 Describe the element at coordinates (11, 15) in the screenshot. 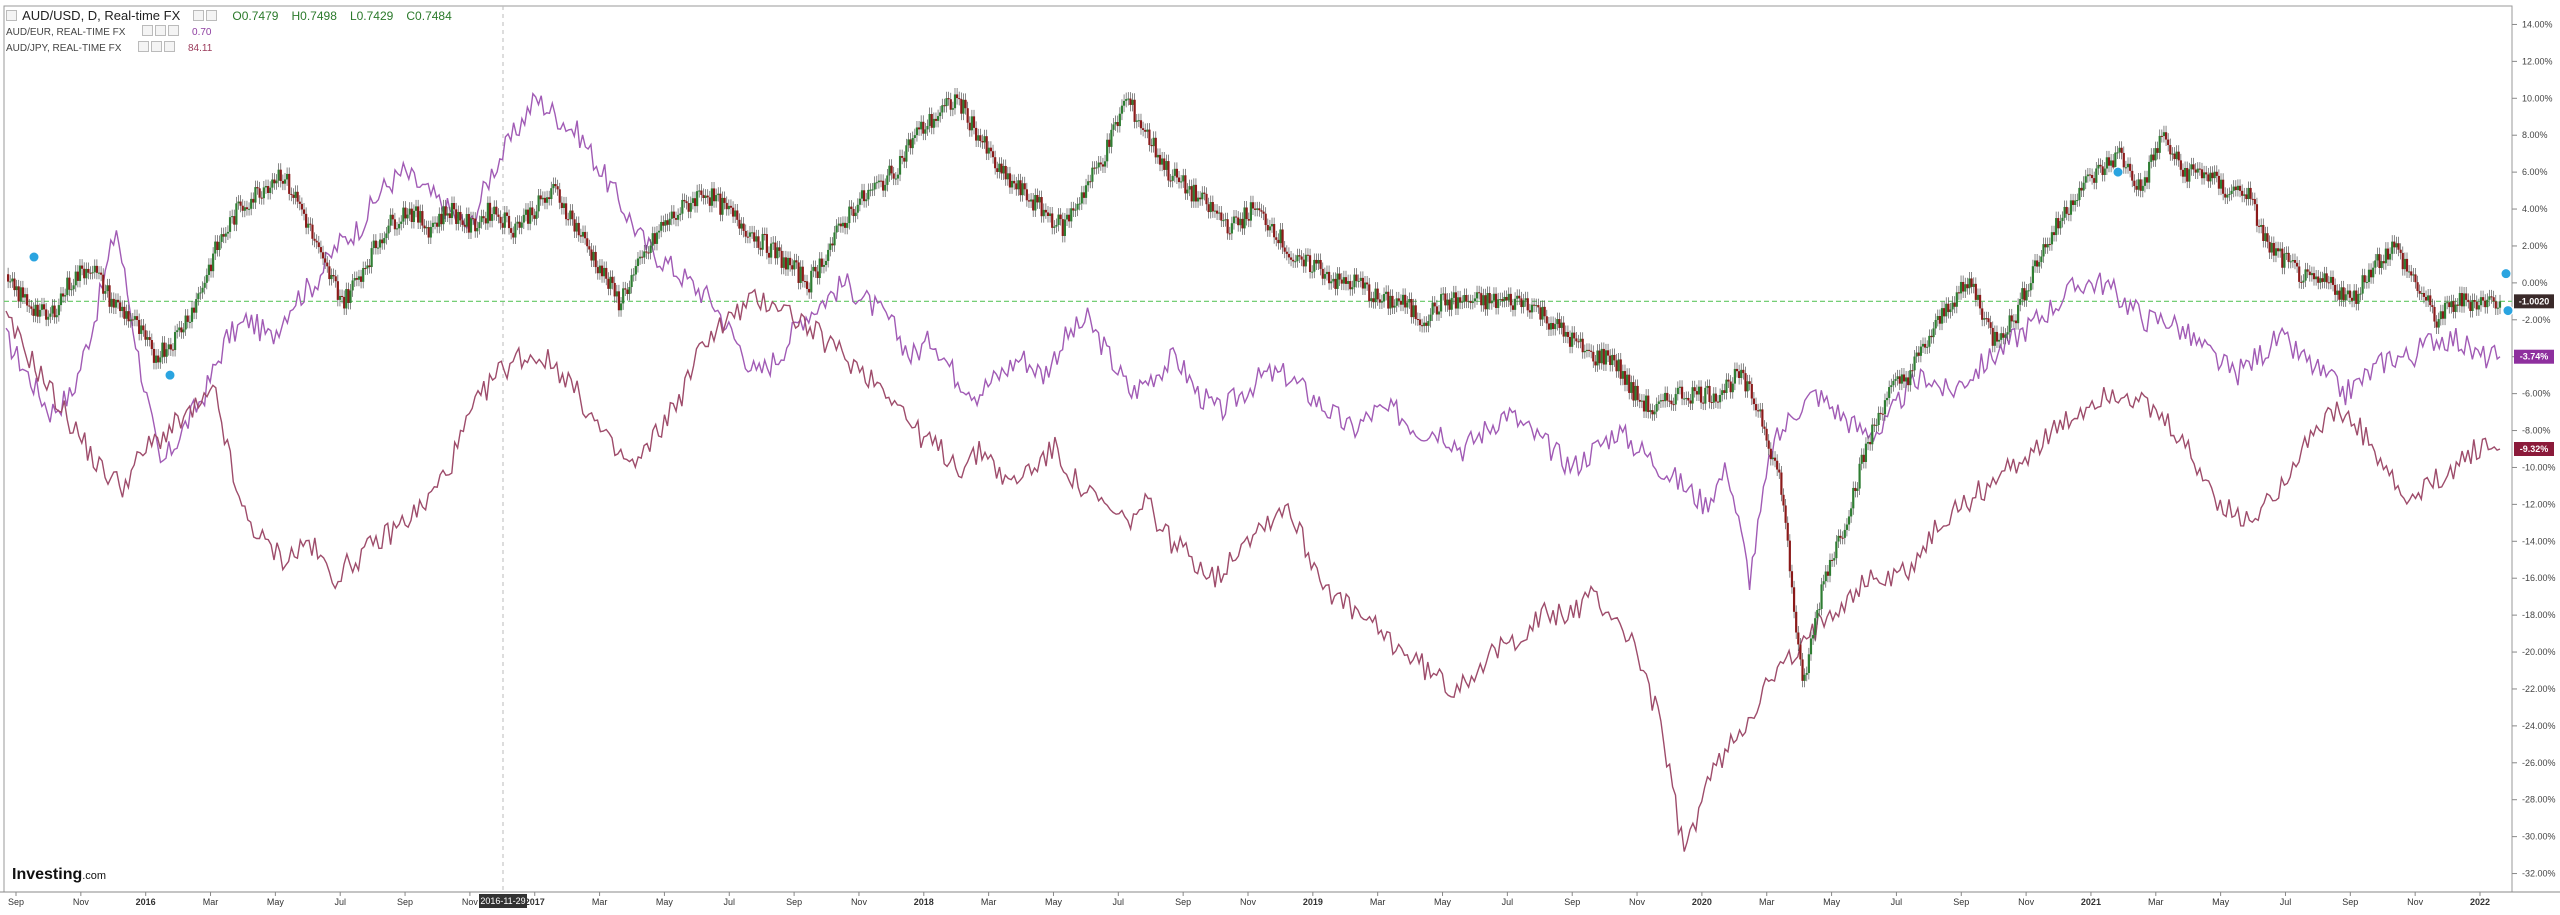

I see `collapse-toggle-icon` at that location.